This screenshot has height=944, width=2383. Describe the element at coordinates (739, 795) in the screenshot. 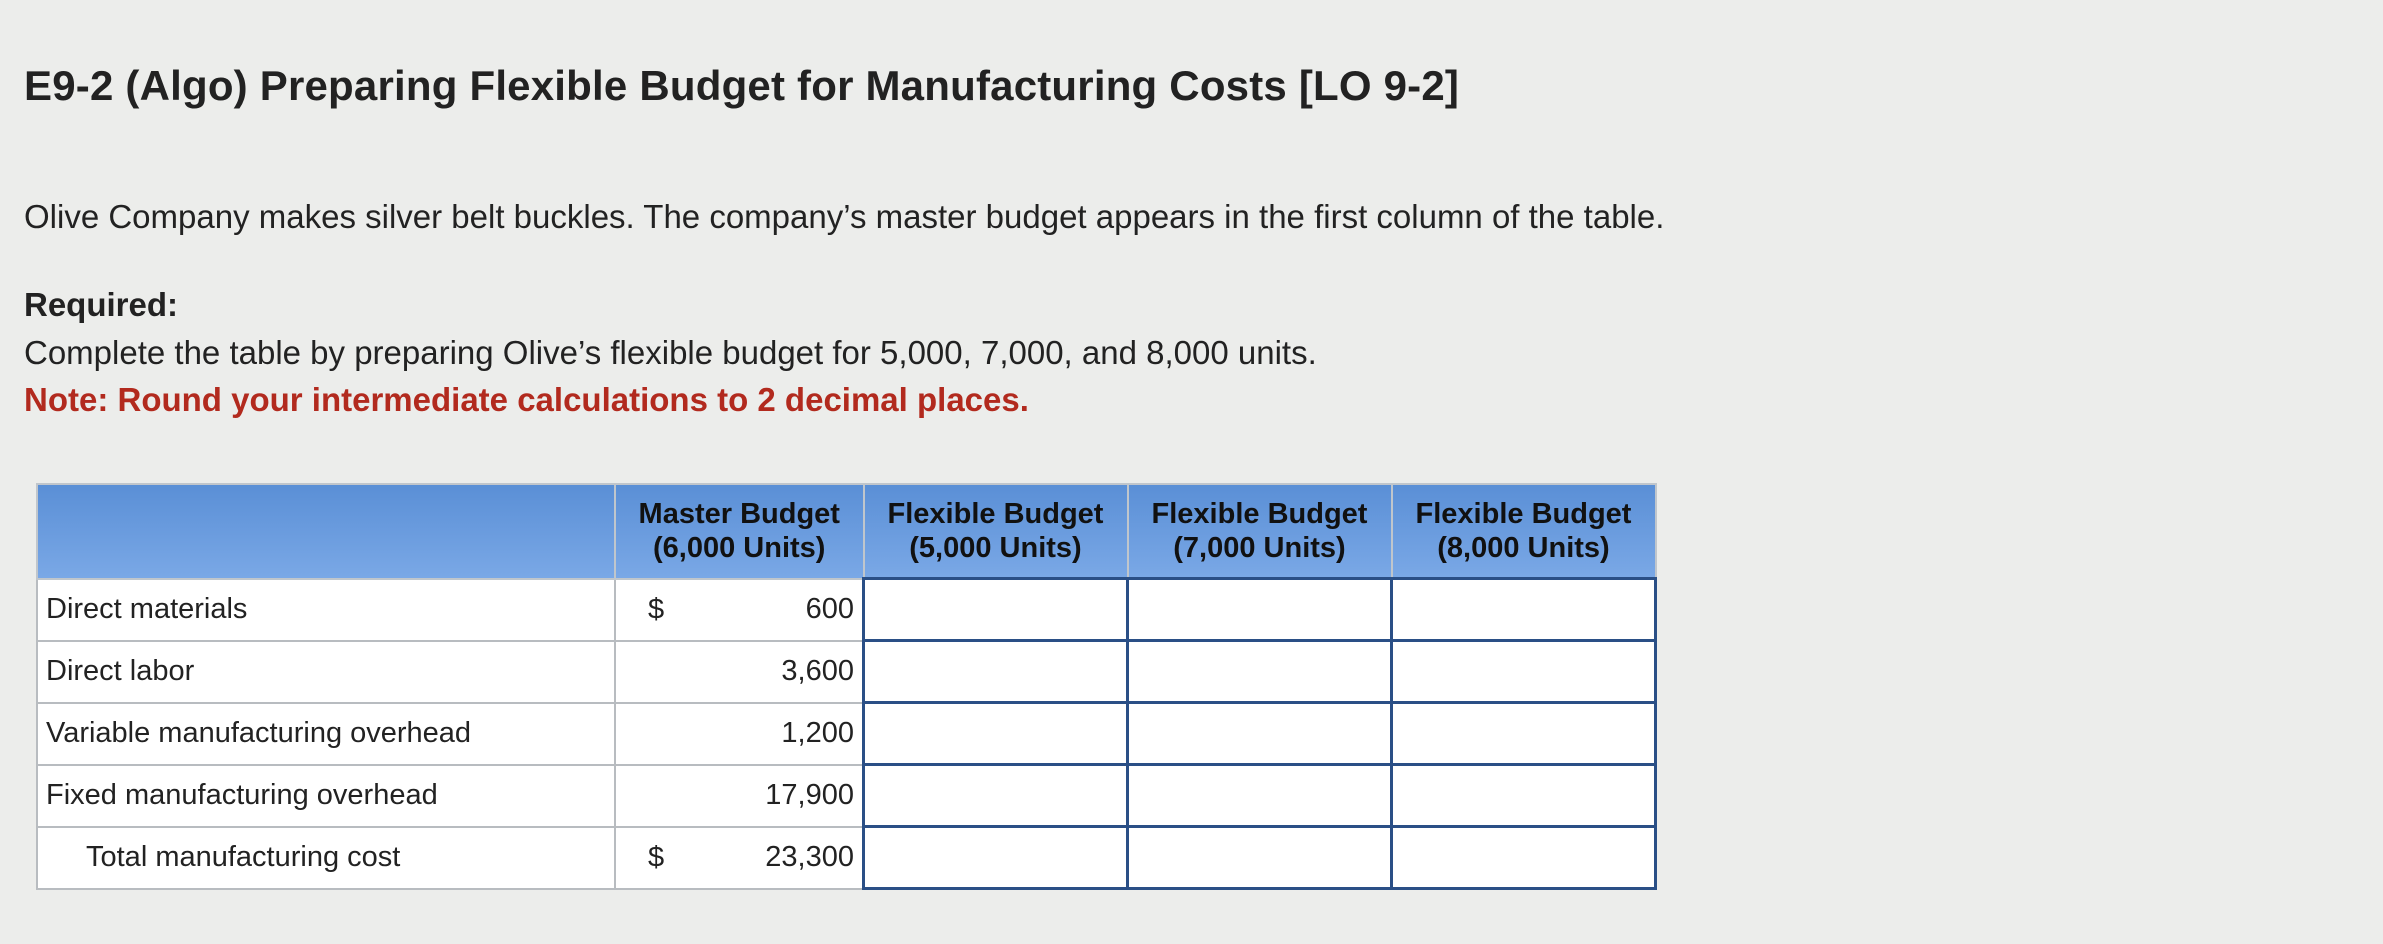

I see `master-value-cell: 17,900` at that location.